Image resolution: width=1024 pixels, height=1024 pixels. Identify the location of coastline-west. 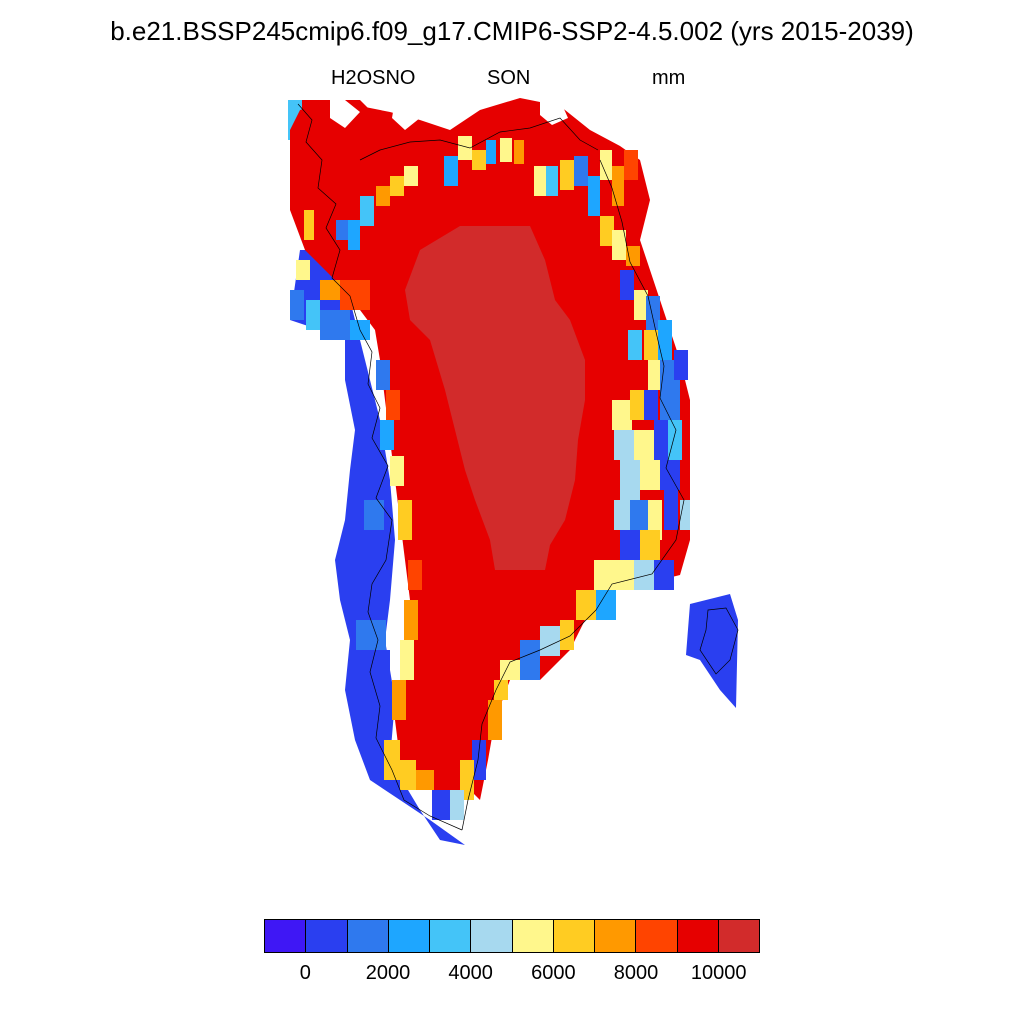
(380, 467).